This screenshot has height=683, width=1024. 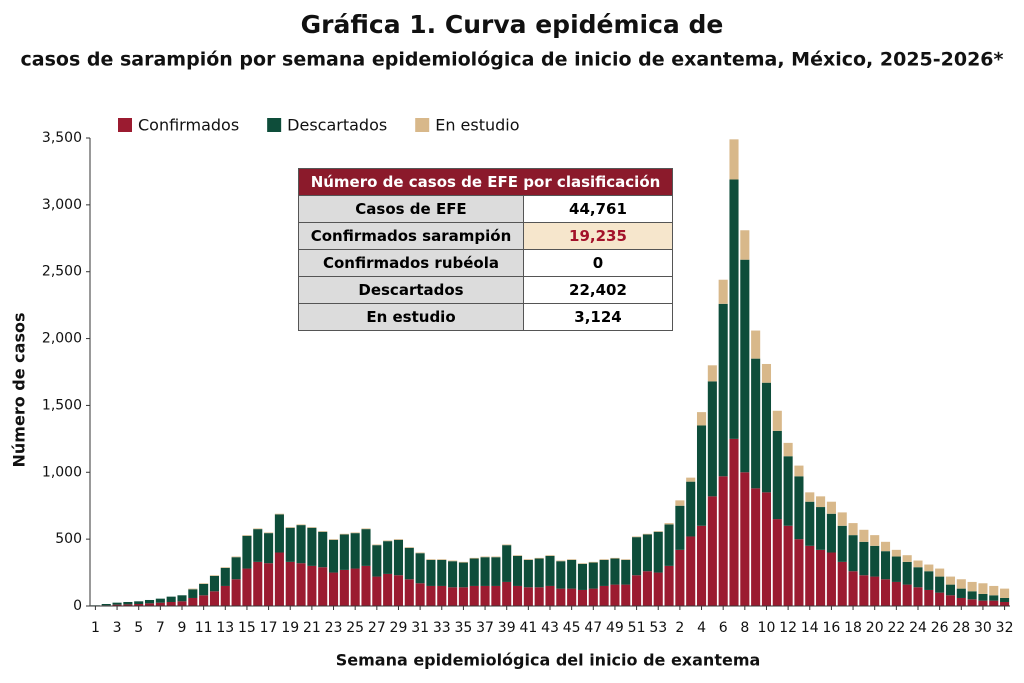 What do you see at coordinates (598, 209) in the screenshot?
I see `row-value: 44,761` at bounding box center [598, 209].